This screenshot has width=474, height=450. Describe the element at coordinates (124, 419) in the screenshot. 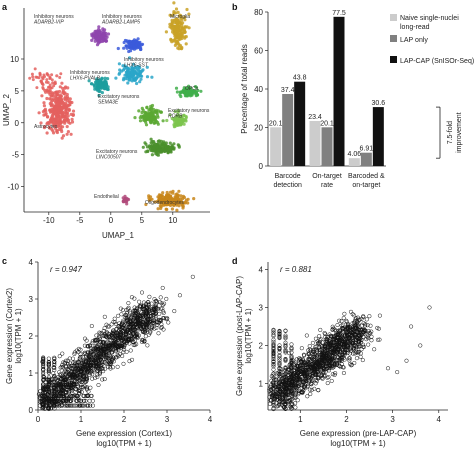

I see `scatter-x-tick-label: 2` at that location.